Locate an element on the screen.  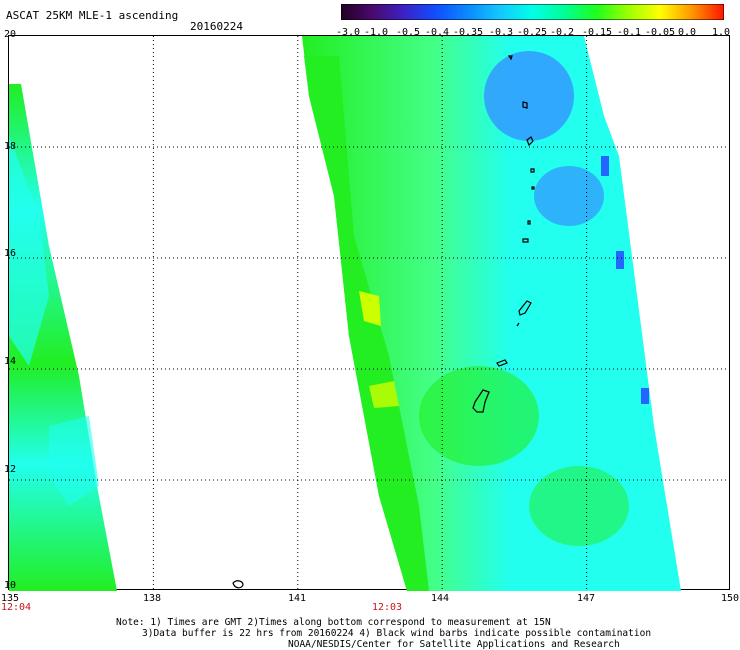
colorbar is located at coordinates (532, 12).